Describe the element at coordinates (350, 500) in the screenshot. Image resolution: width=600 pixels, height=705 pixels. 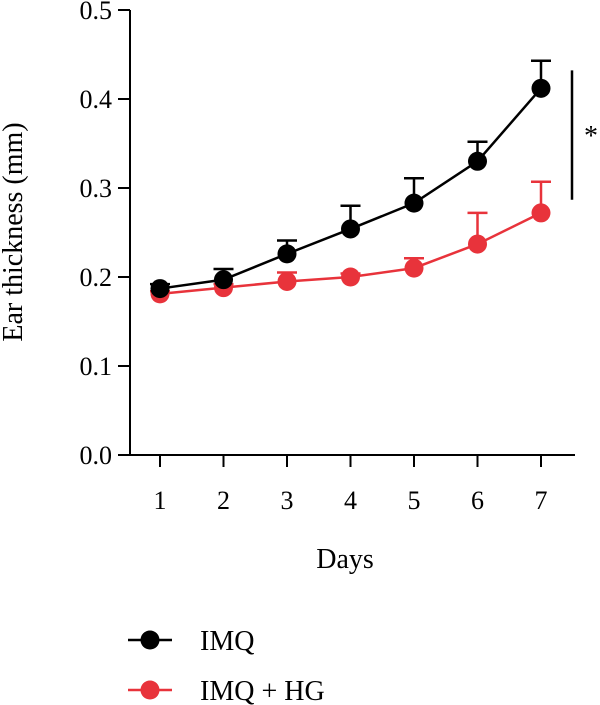
I see `x-tick-label: 4` at that location.